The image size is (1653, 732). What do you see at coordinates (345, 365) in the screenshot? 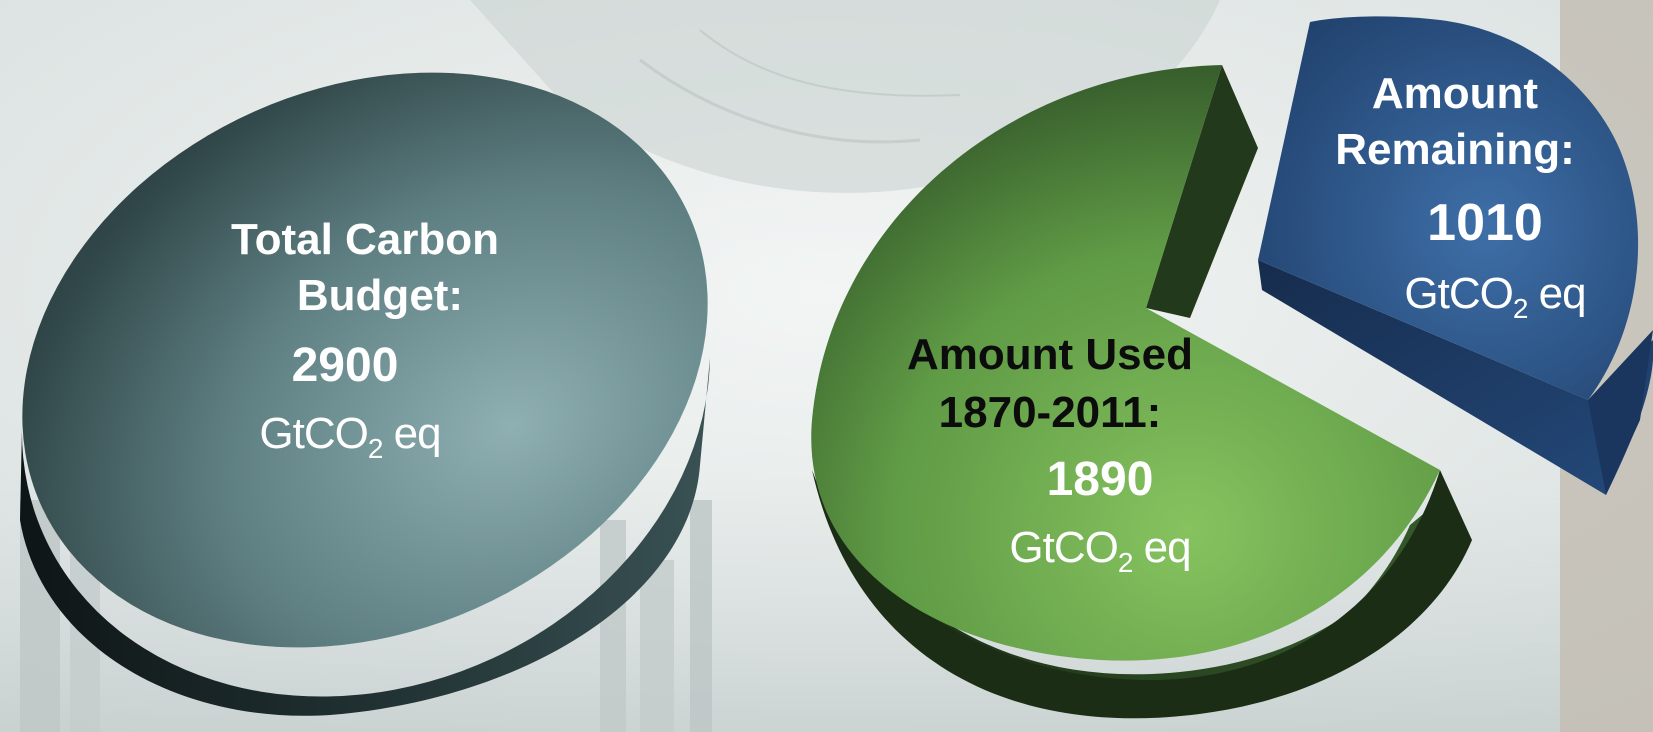
I see `total-budget-value: 2900` at bounding box center [345, 365].